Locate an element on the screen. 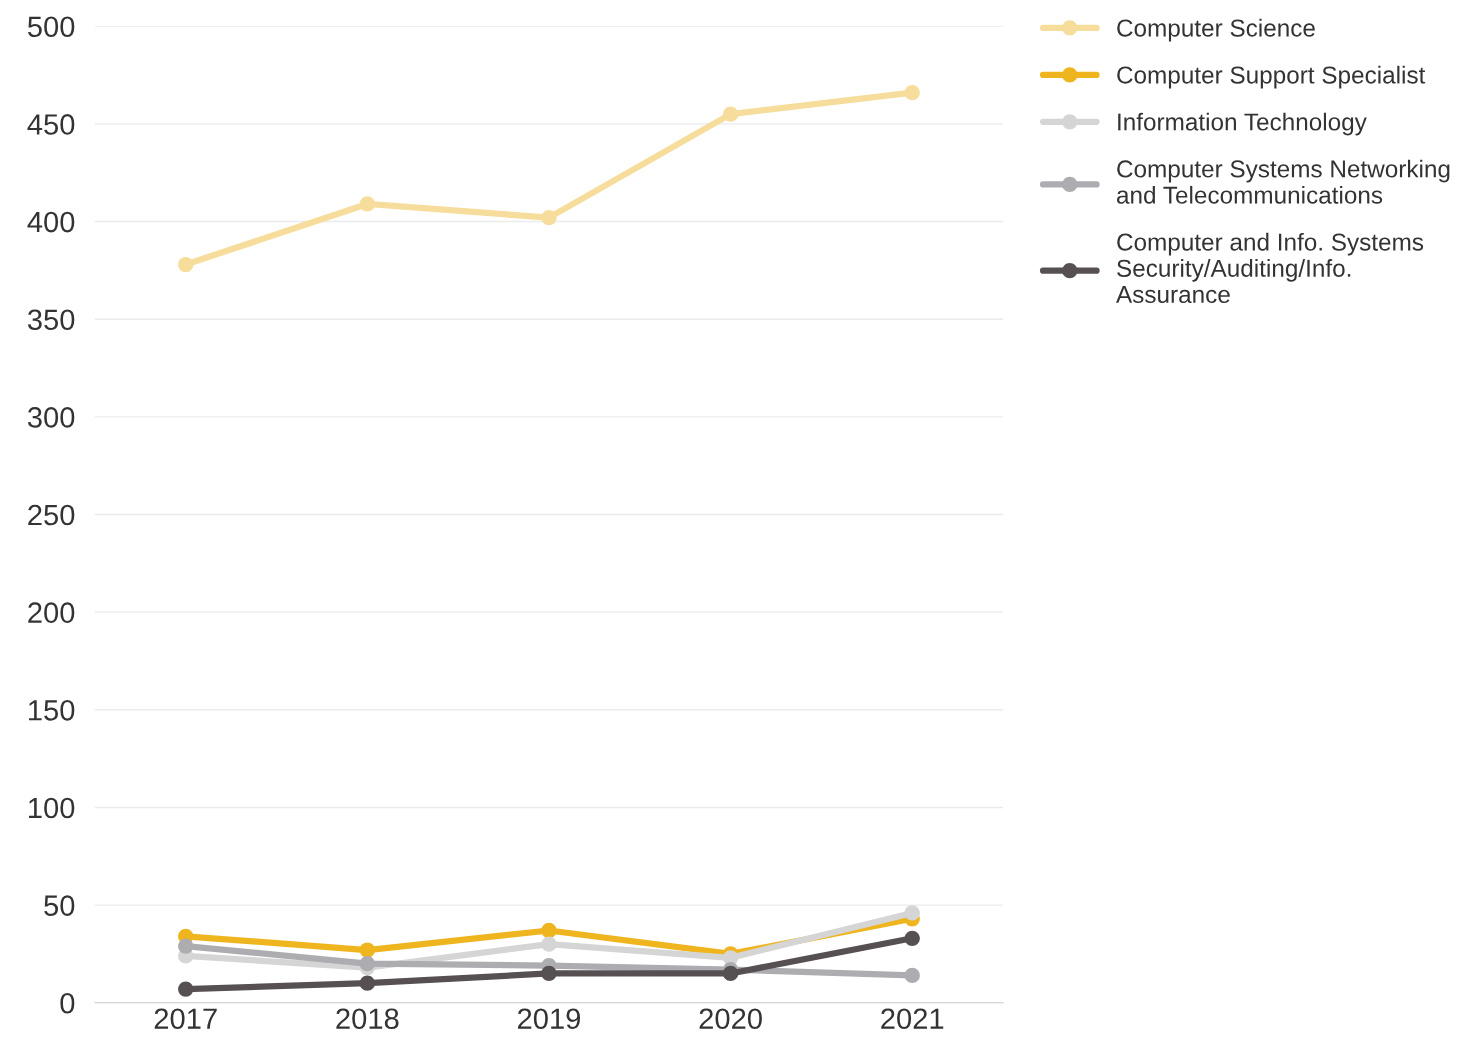  legend-label: Computer Science is located at coordinates (1216, 30).